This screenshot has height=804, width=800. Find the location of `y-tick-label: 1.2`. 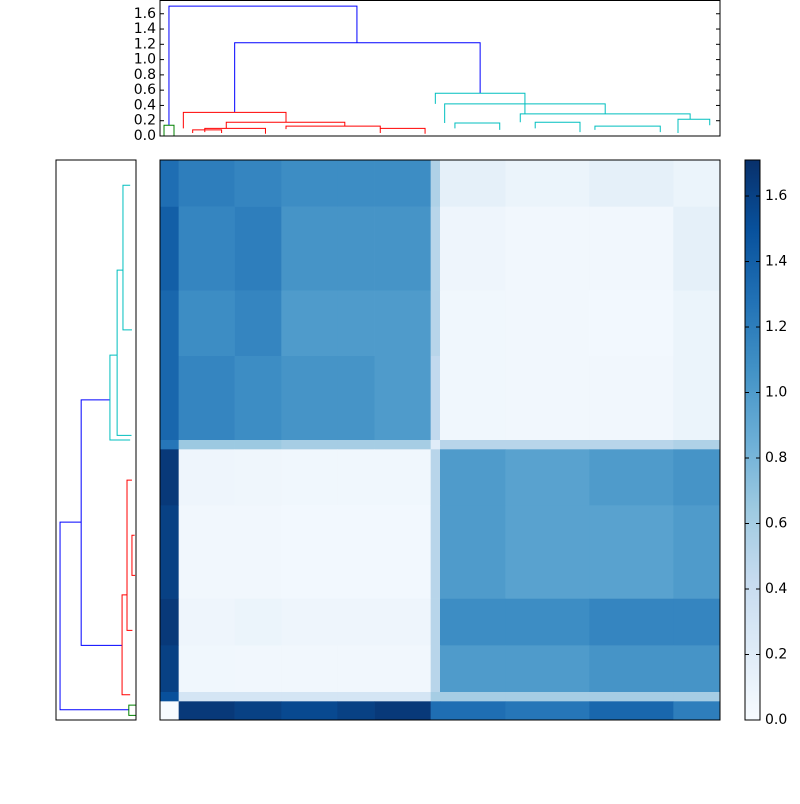

y-tick-label: 1.2 is located at coordinates (145, 44).